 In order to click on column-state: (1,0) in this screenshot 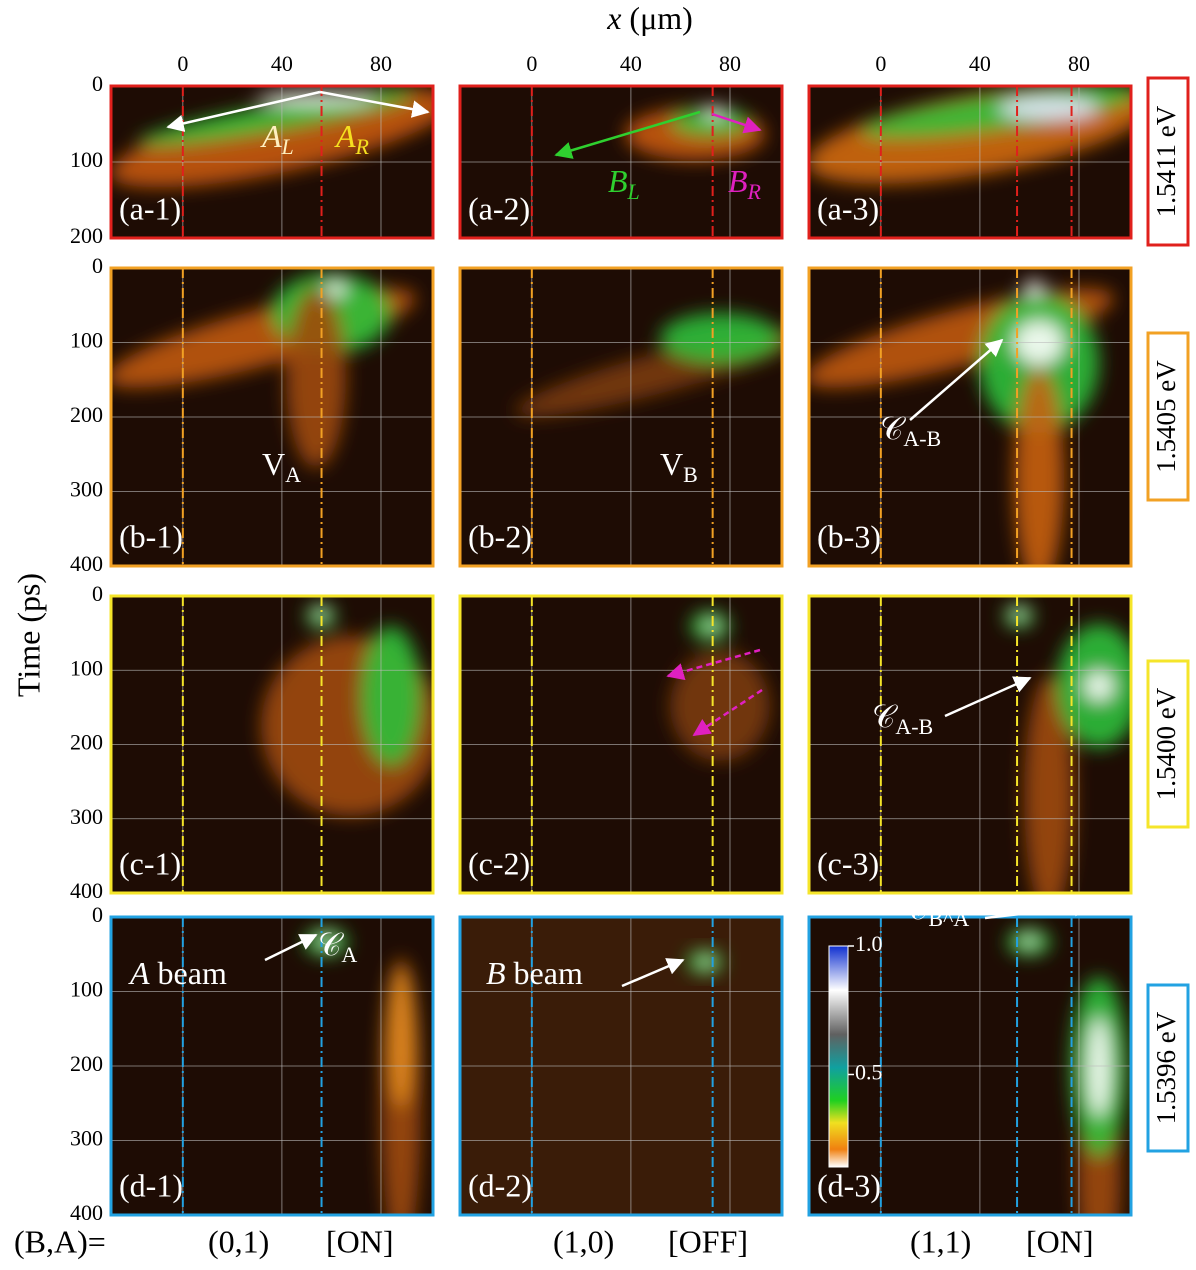, I will do `click(583, 1241)`.